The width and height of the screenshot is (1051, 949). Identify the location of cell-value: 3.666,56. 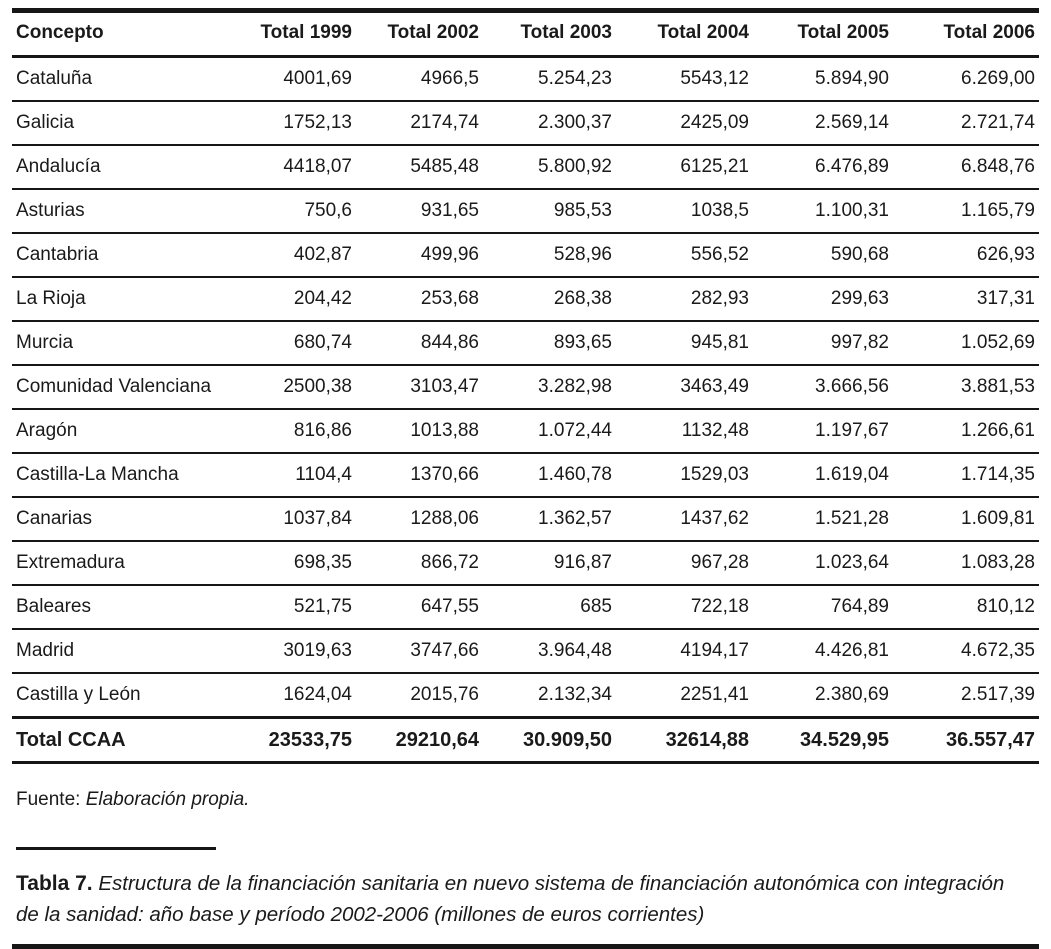
(823, 387).